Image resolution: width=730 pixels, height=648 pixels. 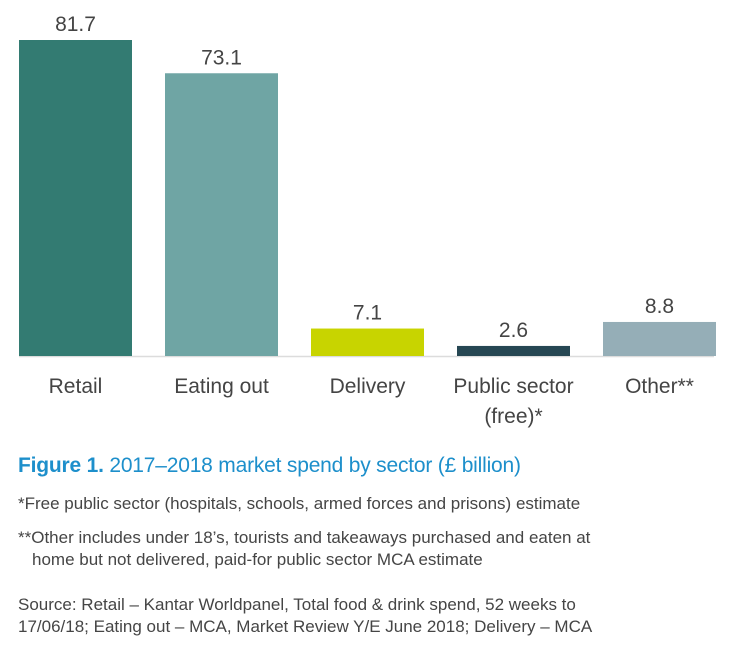 I want to click on category-label: Delivery, so click(x=368, y=386).